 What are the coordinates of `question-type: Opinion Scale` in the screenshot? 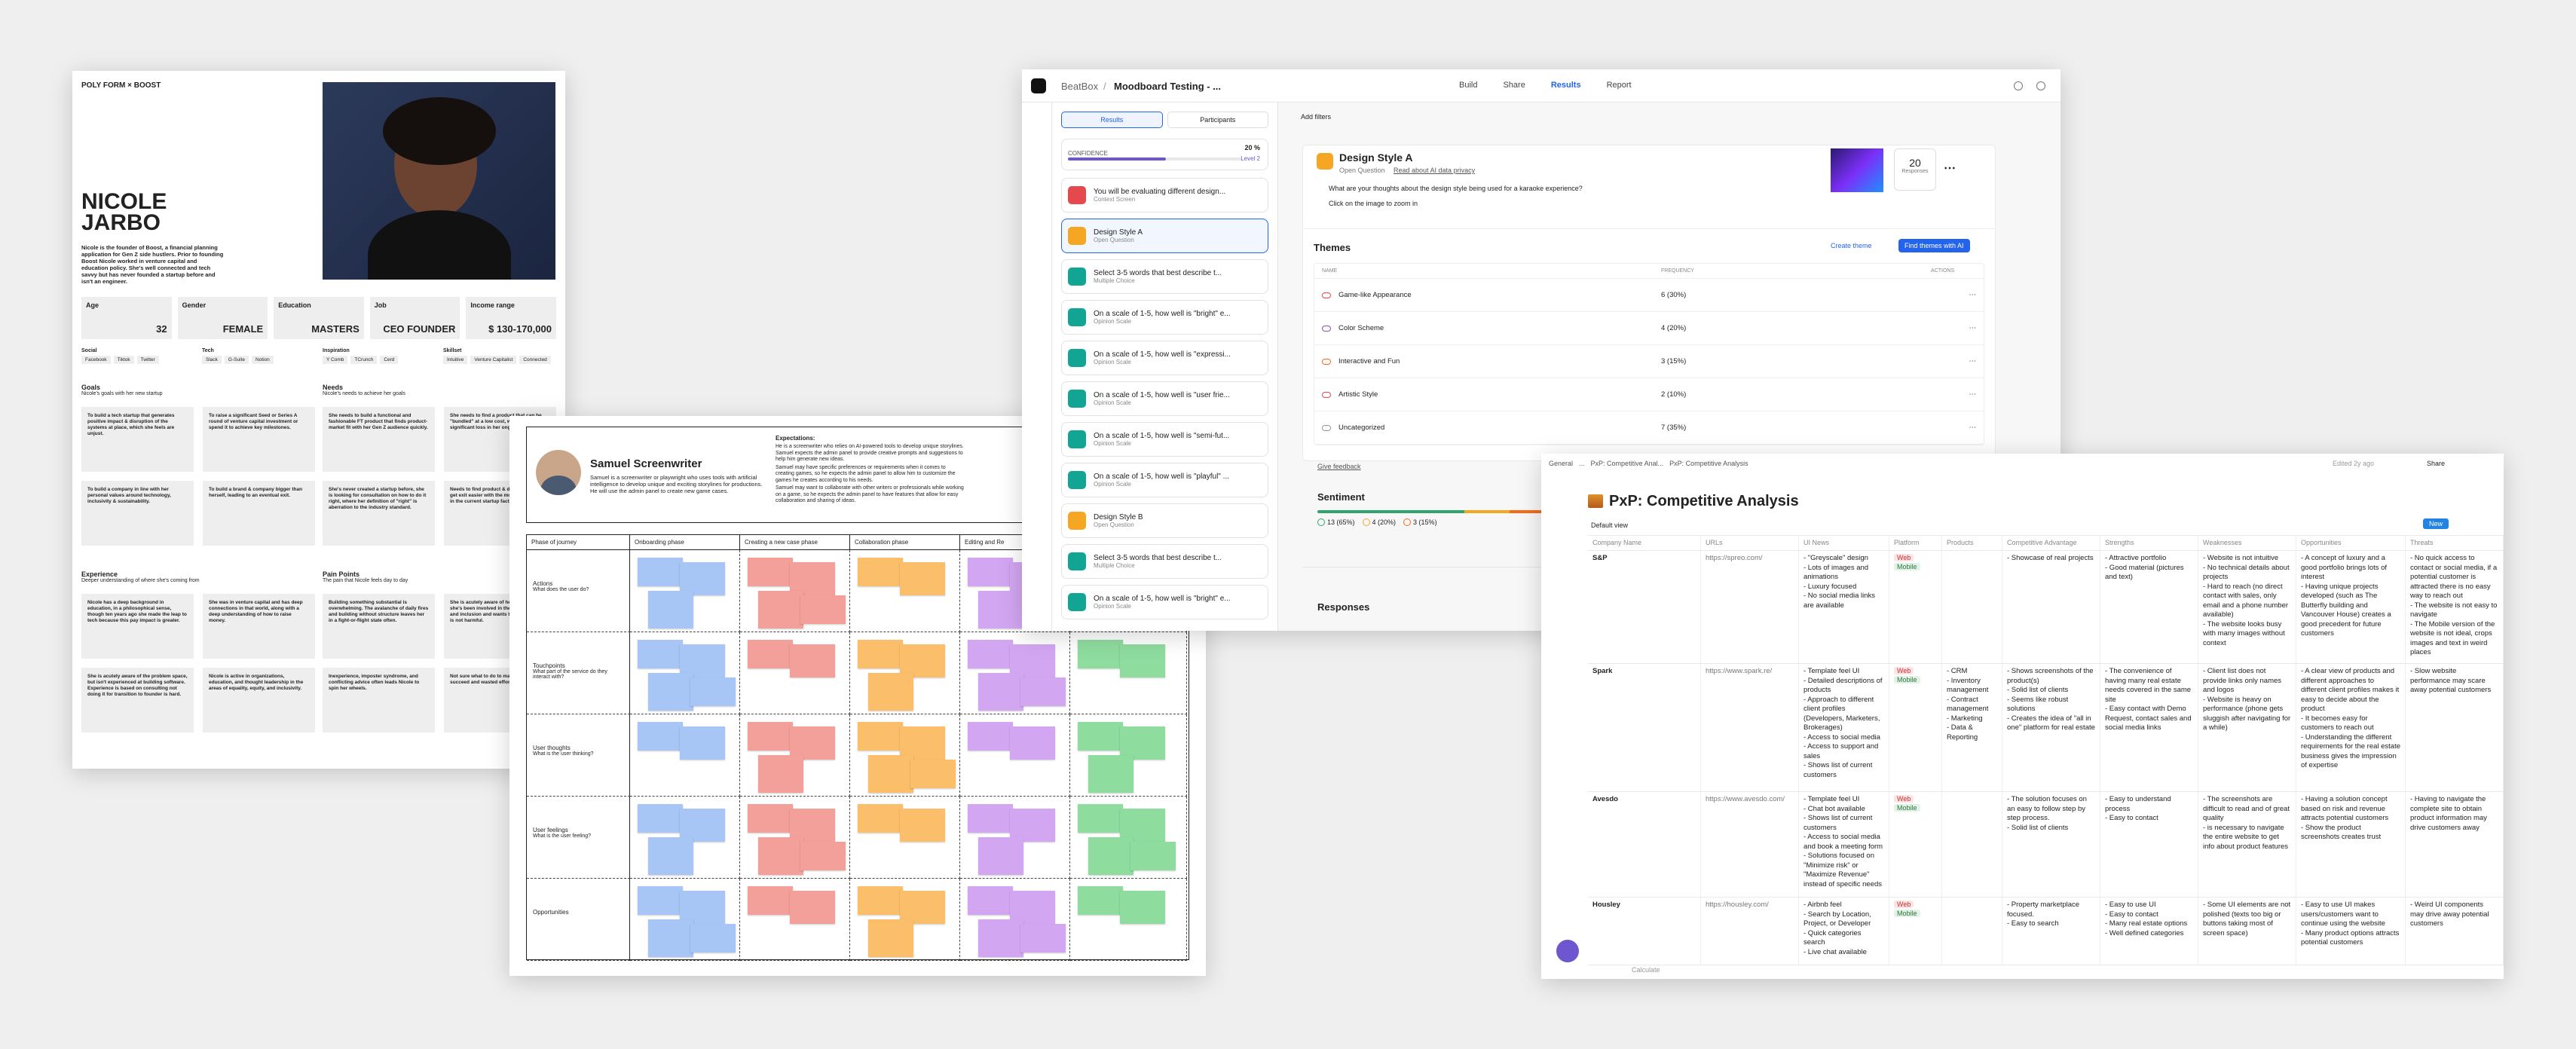 It's located at (1112, 606).